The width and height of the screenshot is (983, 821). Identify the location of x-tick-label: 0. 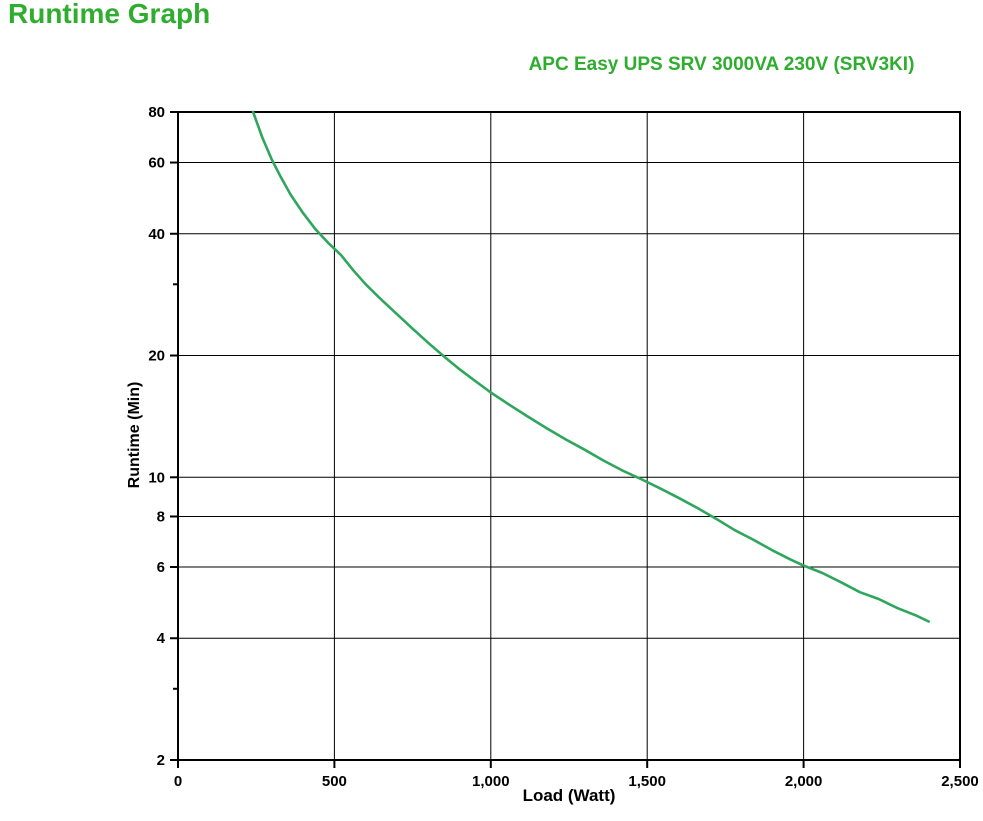
(178, 781).